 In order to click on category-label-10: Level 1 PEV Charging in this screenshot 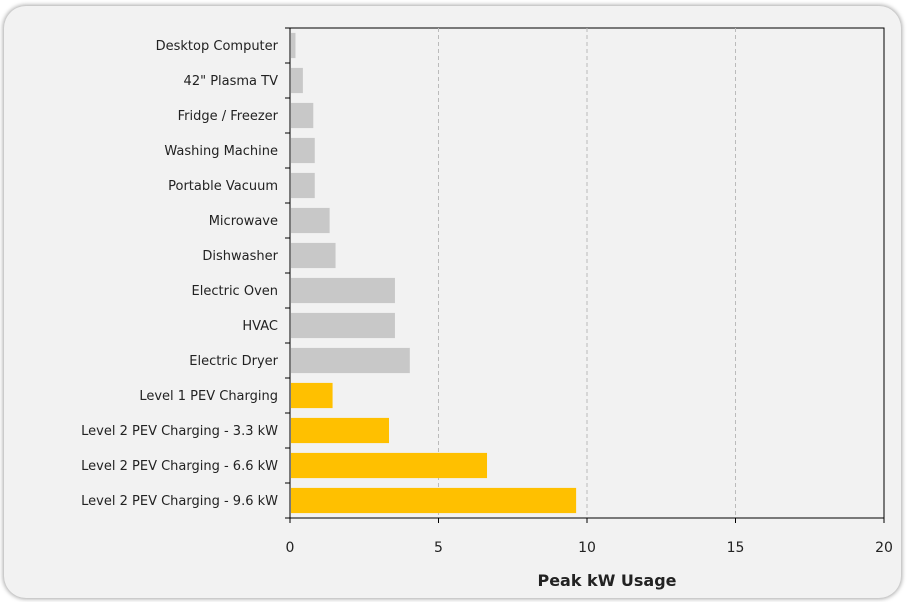, I will do `click(208, 396)`.